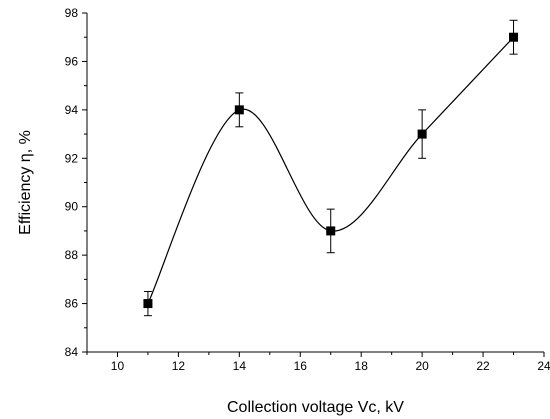 This screenshot has width=550, height=419. What do you see at coordinates (72, 61) in the screenshot?
I see `y-tick-label: 96` at bounding box center [72, 61].